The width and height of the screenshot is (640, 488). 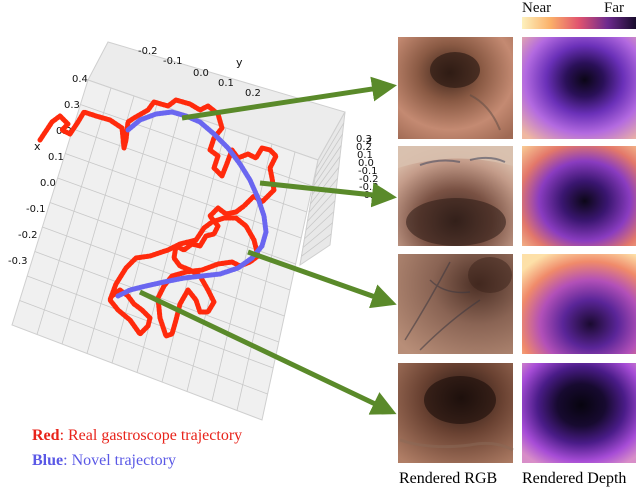 What do you see at coordinates (201, 73) in the screenshot?
I see `y-tick: 0.0` at bounding box center [201, 73].